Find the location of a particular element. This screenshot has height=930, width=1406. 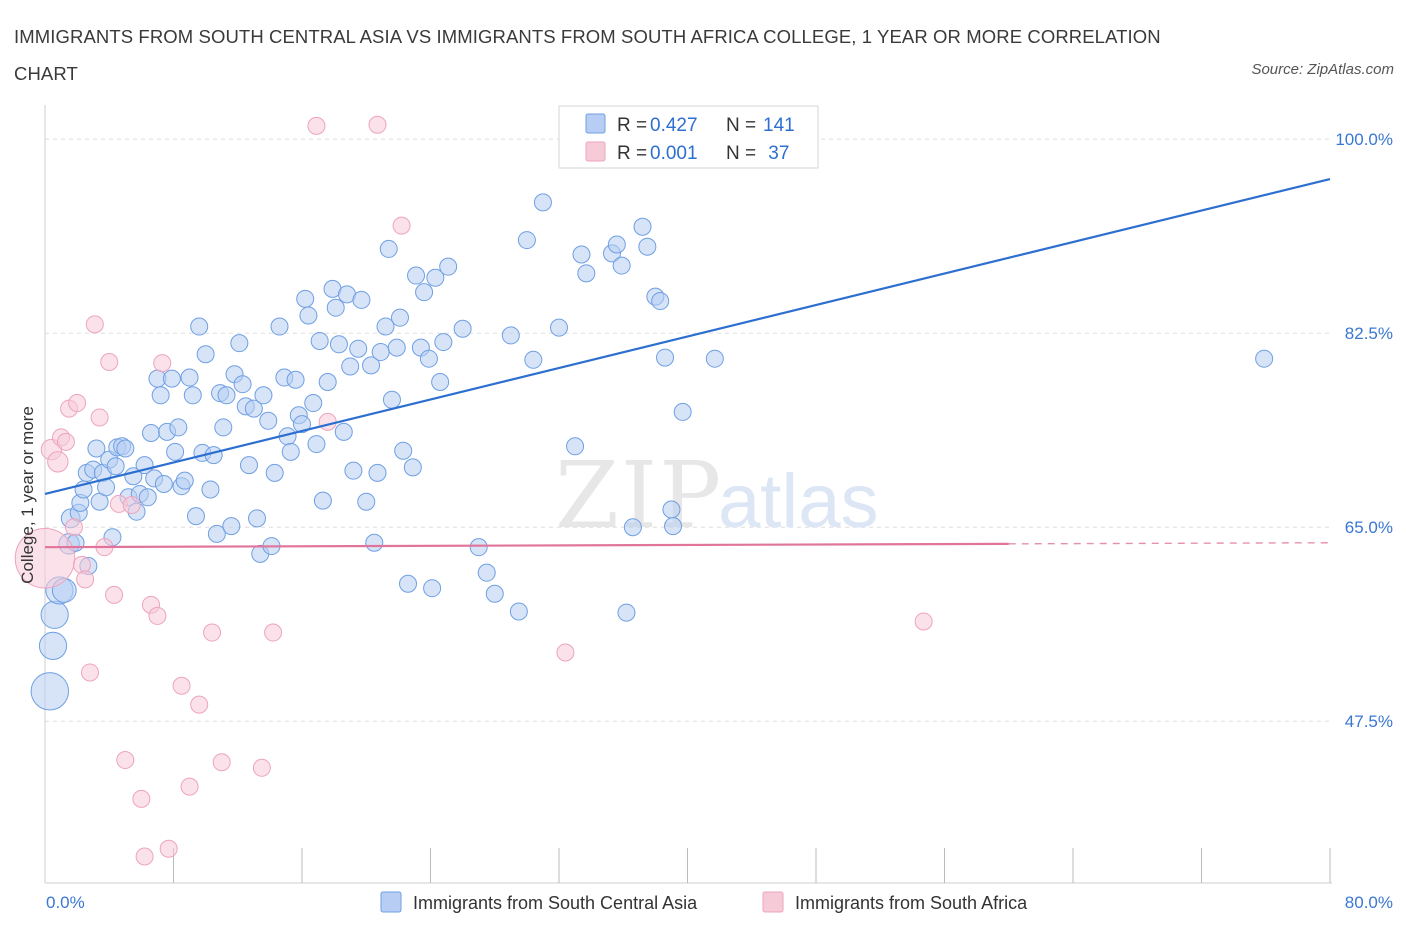

source-label: Source: ZipAtlas.com is located at coordinates (1322, 69).